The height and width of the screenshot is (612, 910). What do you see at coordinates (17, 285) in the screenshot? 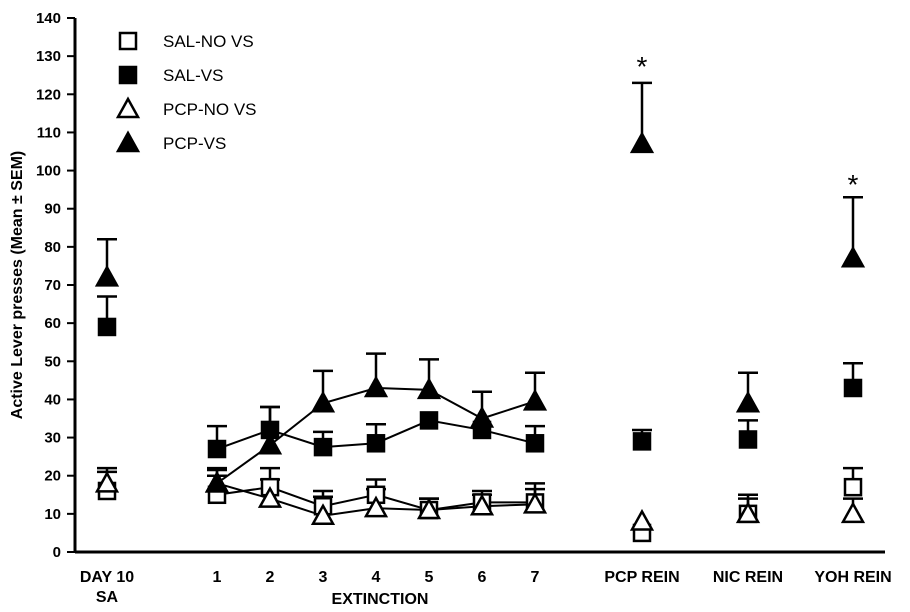
I see `y-axis-title: Active Lever presses (Mean ± SEM)` at bounding box center [17, 285].